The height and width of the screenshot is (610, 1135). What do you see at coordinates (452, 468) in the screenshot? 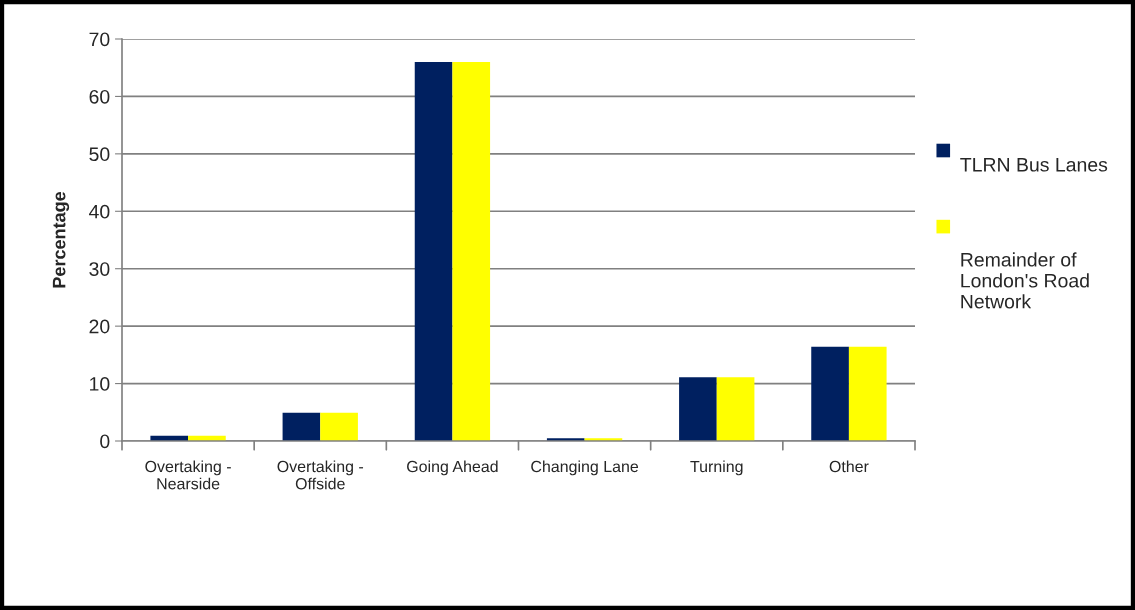
I see `x-tick-label: Going Ahead` at bounding box center [452, 468].